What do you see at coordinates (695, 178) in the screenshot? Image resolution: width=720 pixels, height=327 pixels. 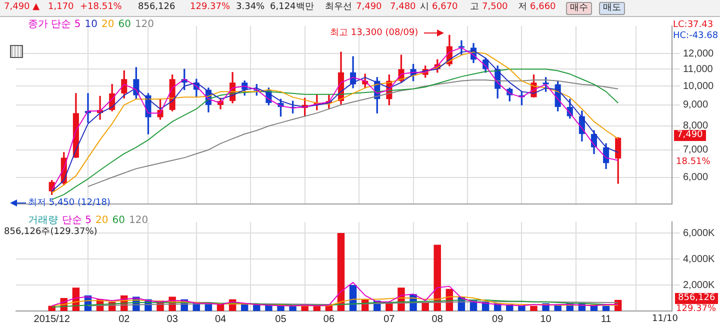 I see `y-tick-label: 6,000` at bounding box center [695, 178].